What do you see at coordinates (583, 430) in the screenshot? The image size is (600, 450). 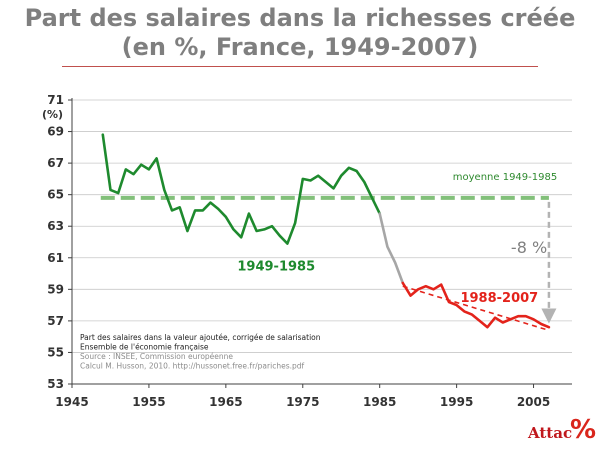 I see `percent-logo-icon: %` at bounding box center [583, 430].